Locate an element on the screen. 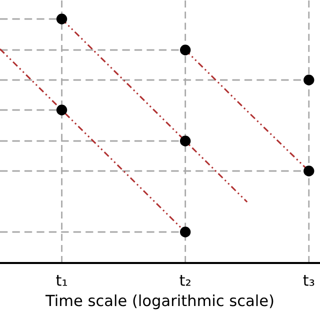 The height and width of the screenshot is (320, 320). x-tick-label: t₃ is located at coordinates (308, 280).